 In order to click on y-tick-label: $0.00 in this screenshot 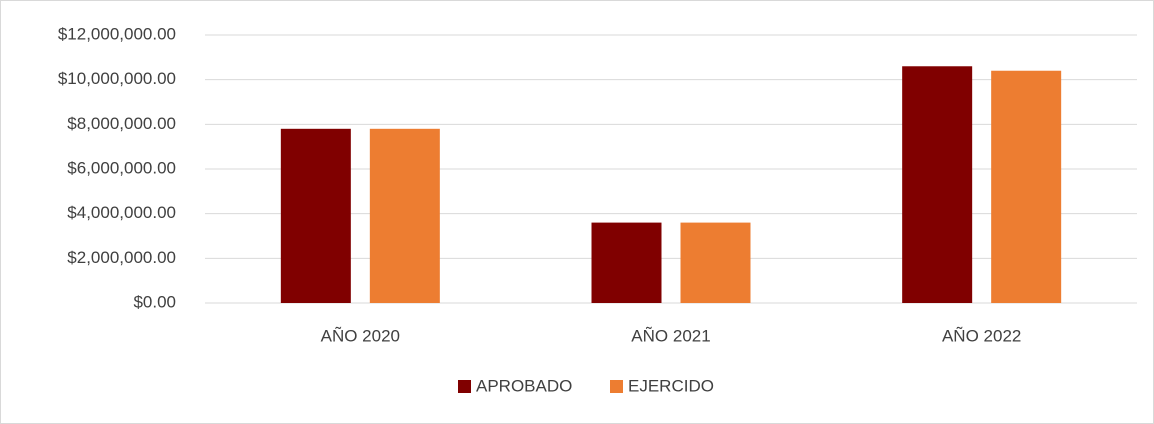, I will do `click(154, 301)`.